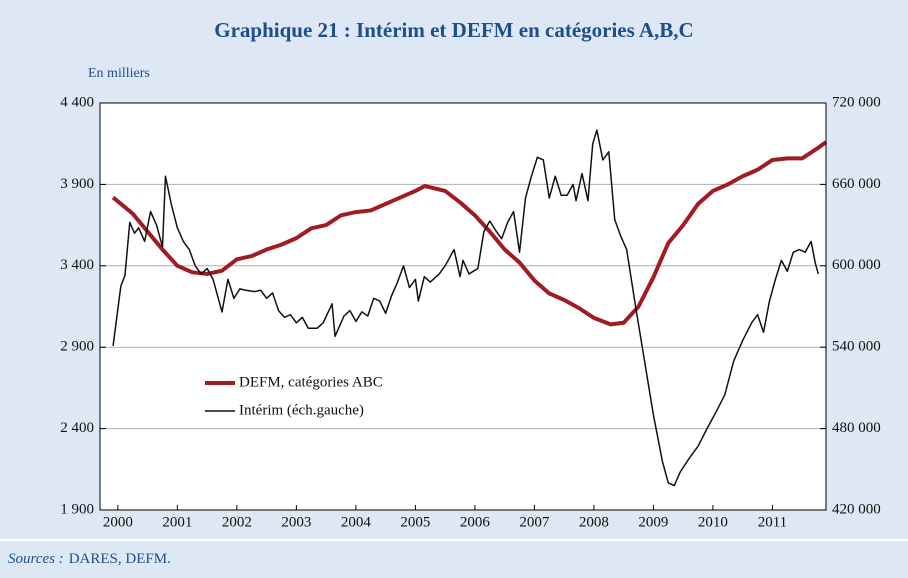 The height and width of the screenshot is (578, 908). What do you see at coordinates (36, 559) in the screenshot?
I see `source-label: Sources :` at bounding box center [36, 559].